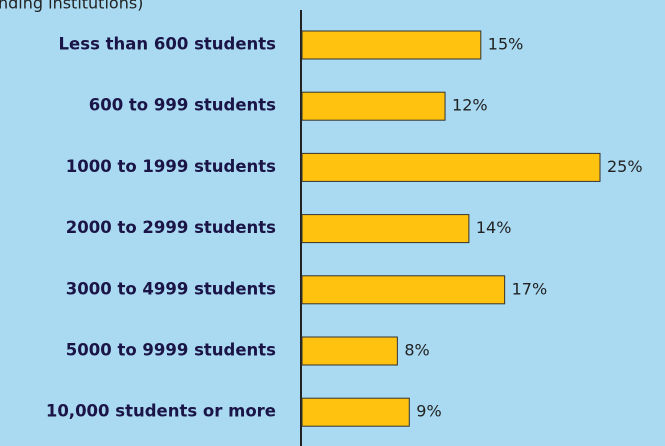 This screenshot has width=665, height=446. What do you see at coordinates (168, 44) in the screenshot?
I see `category-label: Less than 600 students` at bounding box center [168, 44].